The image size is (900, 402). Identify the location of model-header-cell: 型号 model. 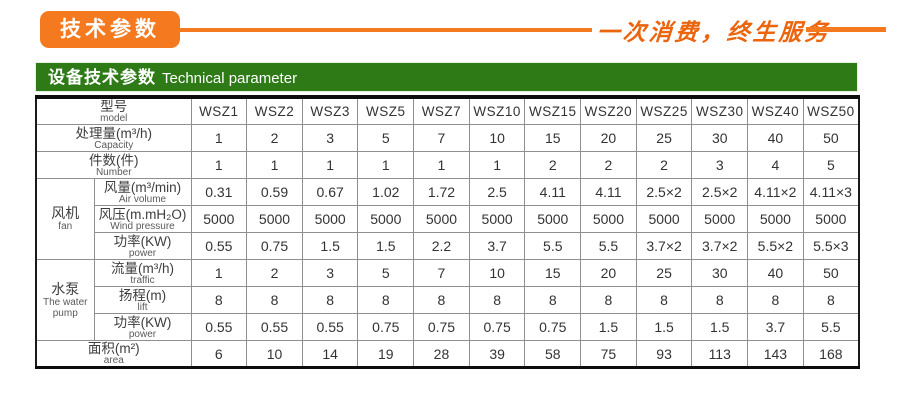
(113, 110).